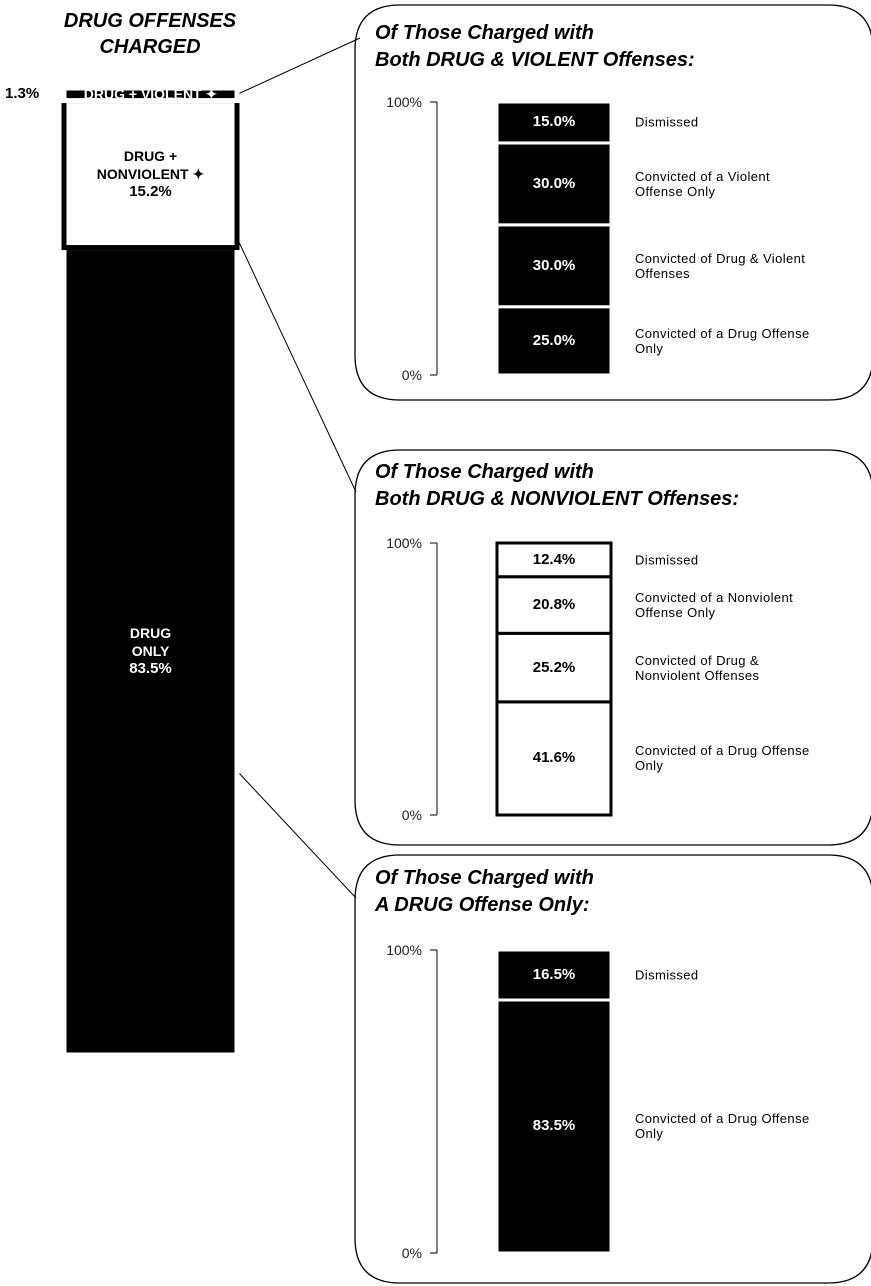 Image resolution: width=871 pixels, height=1286 pixels. Describe the element at coordinates (150, 642) in the screenshot. I see `segment-label: DRUG ONLY` at that location.